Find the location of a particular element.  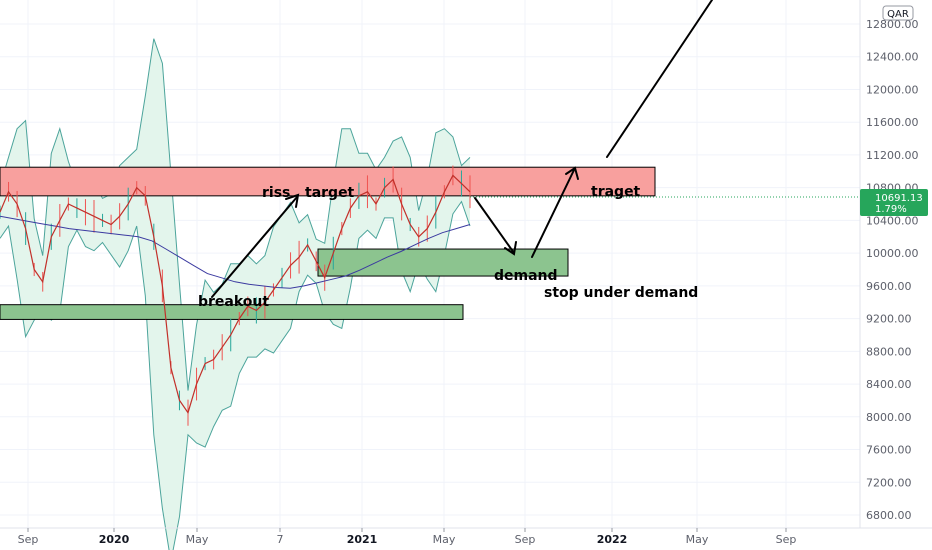

annotation-stop: stop under demand is located at coordinates (621, 293).